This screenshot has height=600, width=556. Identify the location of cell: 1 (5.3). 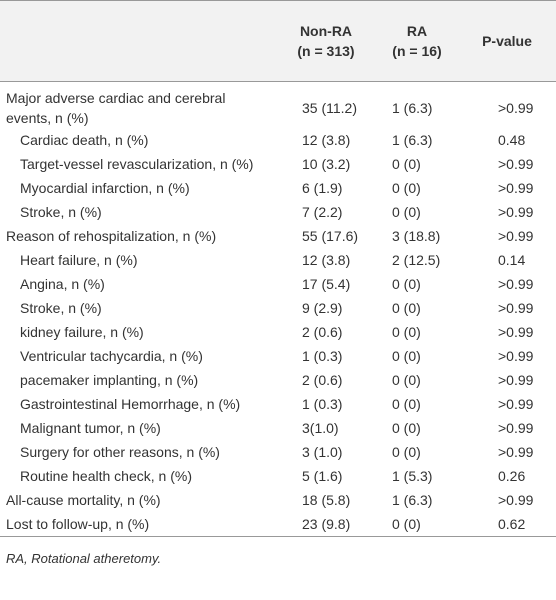
(412, 476).